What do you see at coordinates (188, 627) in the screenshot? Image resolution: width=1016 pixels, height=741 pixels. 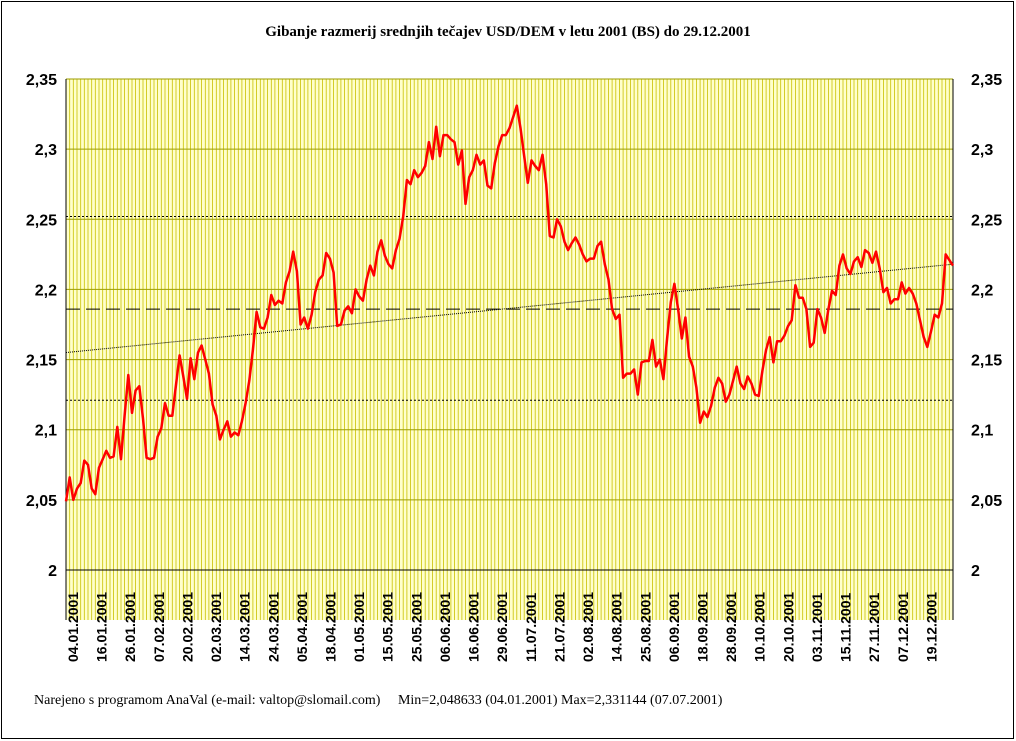 I see `x-tick-label: 20.02.2001` at bounding box center [188, 627].